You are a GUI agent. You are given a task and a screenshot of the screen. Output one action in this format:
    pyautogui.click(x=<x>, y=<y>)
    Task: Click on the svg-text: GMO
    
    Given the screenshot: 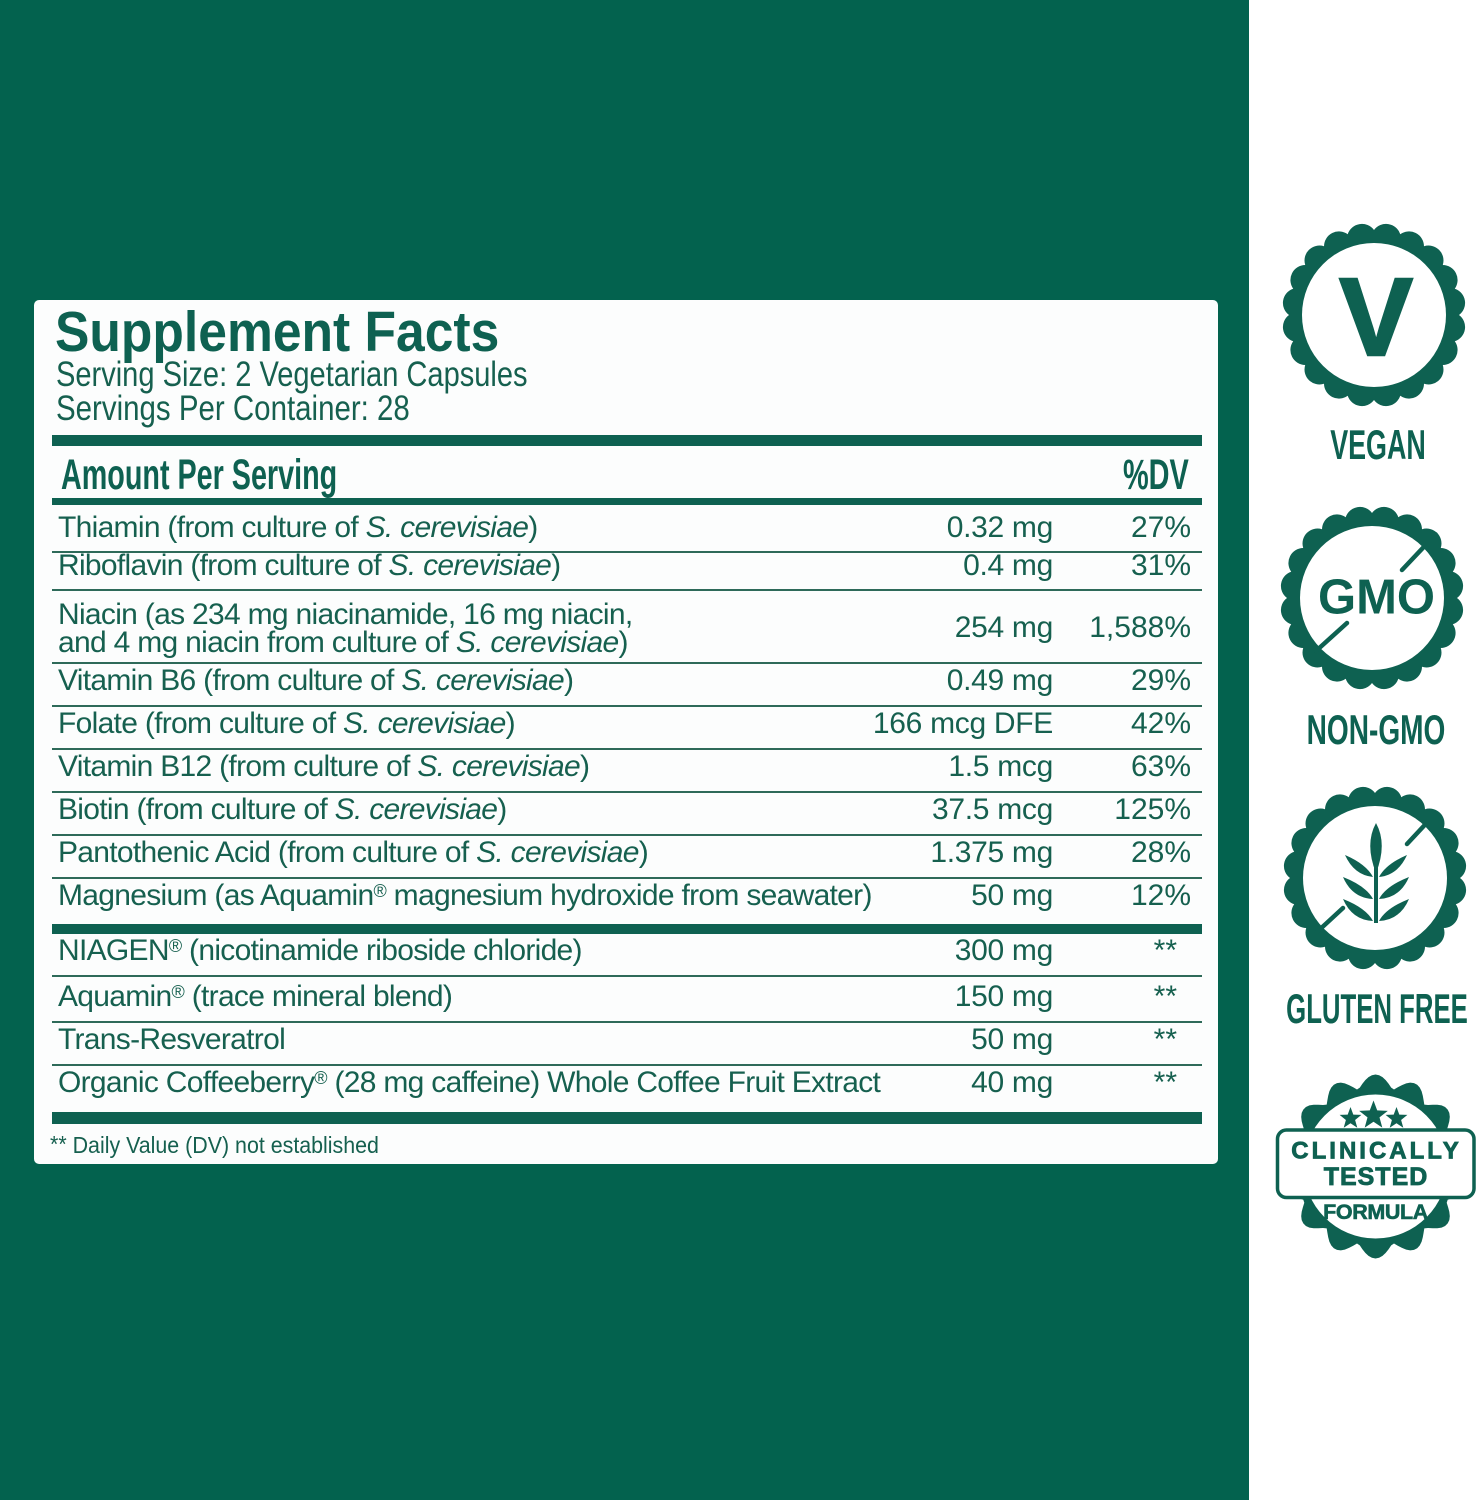 What is the action you would take?
    pyautogui.click(x=1376, y=598)
    